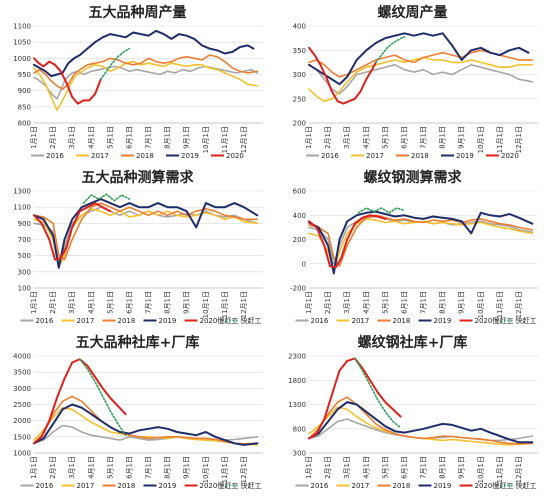 The width and height of the screenshot is (550, 496). Describe the element at coordinates (381, 210) in the screenshot. I see `series-line-2020_fast` at that location.